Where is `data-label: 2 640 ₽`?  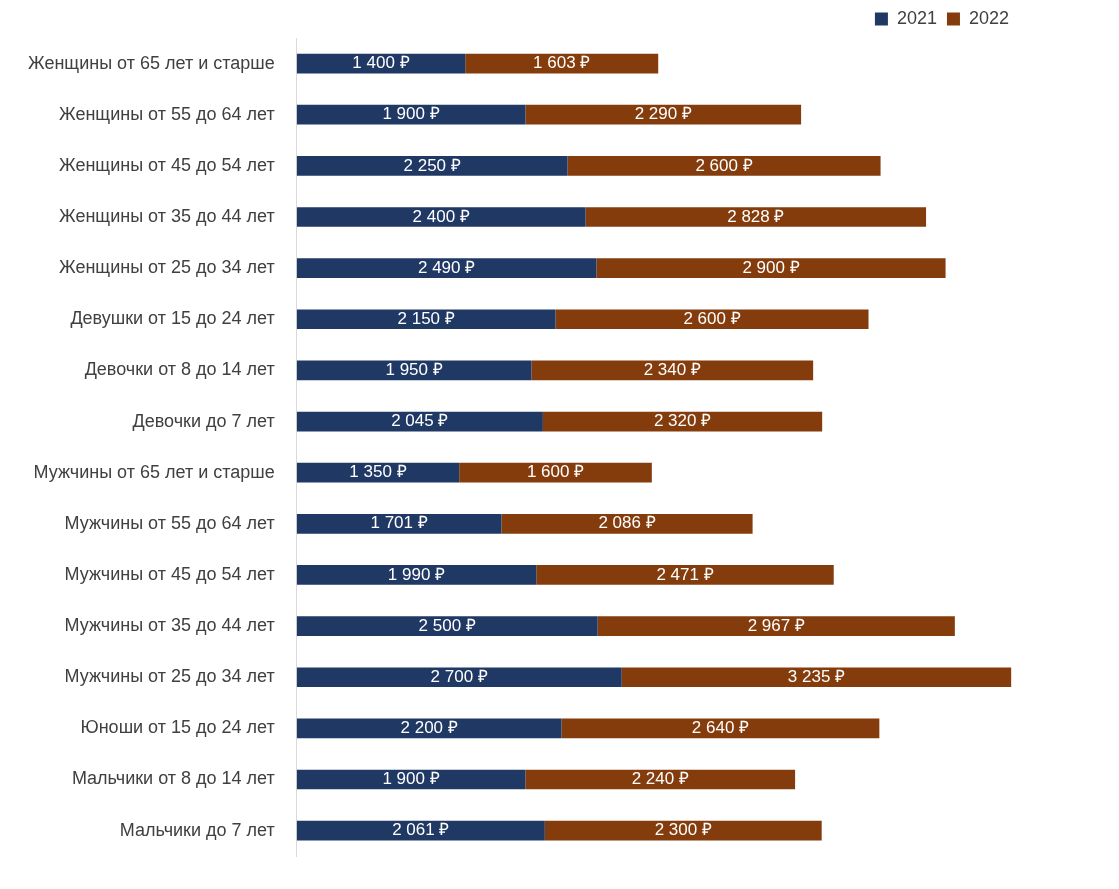 data-label: 2 640 ₽ is located at coordinates (720, 728).